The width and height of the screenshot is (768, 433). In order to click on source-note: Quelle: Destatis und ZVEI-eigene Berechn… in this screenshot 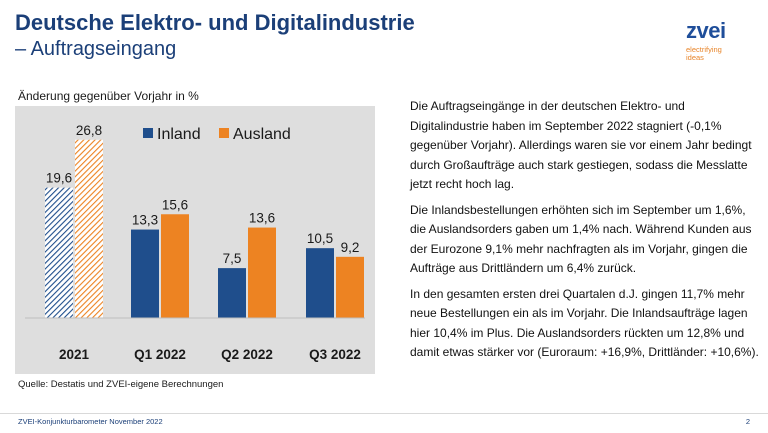, I will do `click(121, 384)`.